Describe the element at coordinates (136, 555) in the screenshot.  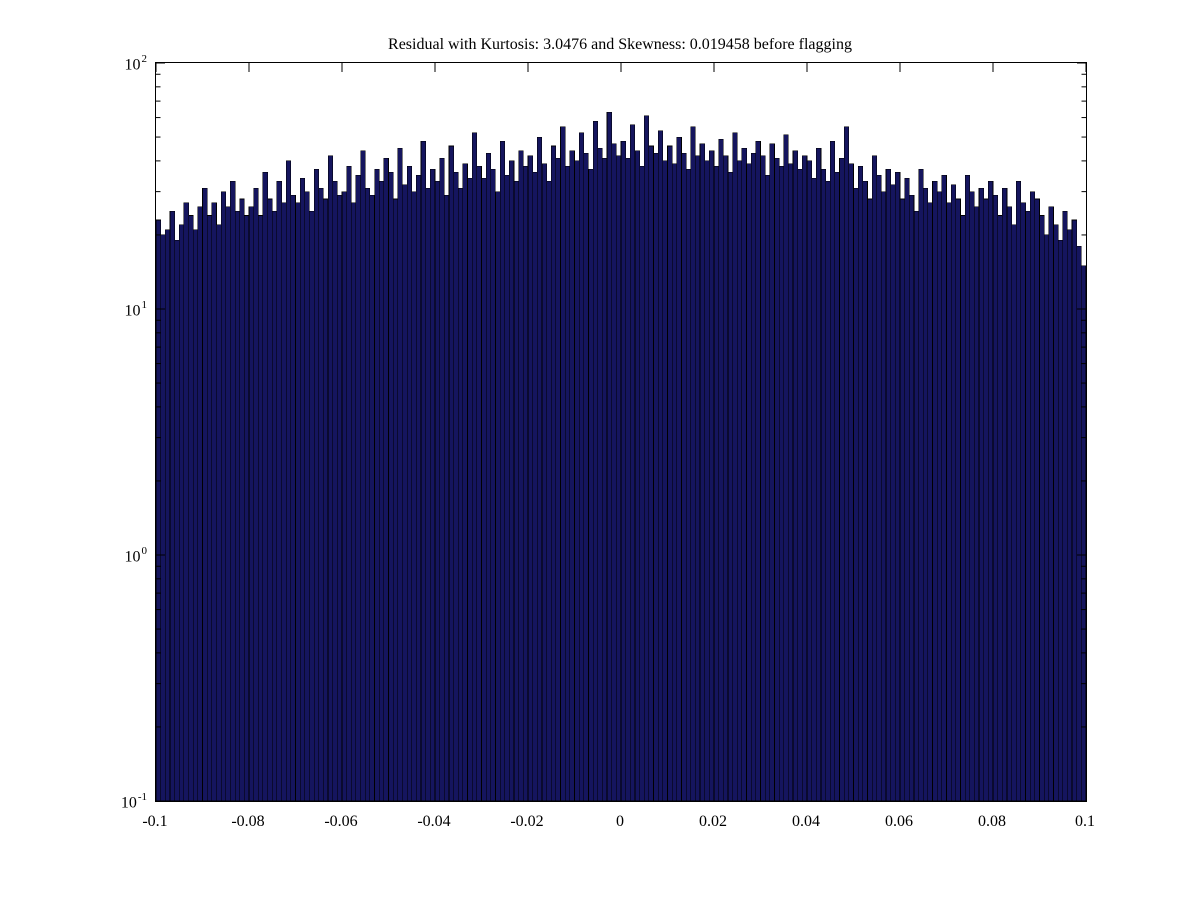
I see `y-tick-label: 10⁰` at that location.